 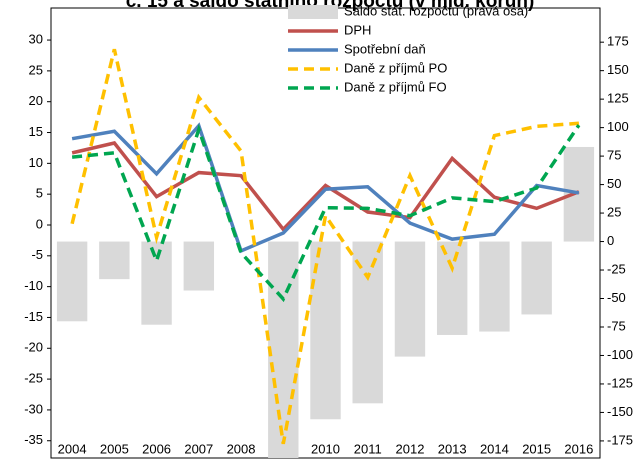 I want to click on y2-tick-label: 150, so click(x=618, y=69).